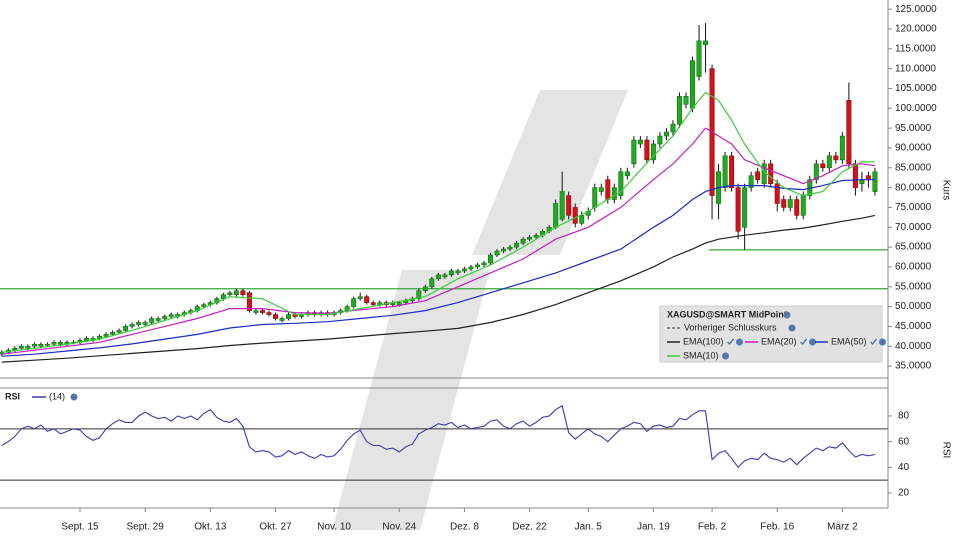  What do you see at coordinates (913, 286) in the screenshot?
I see `y-tick-label: 55.0000` at bounding box center [913, 286].